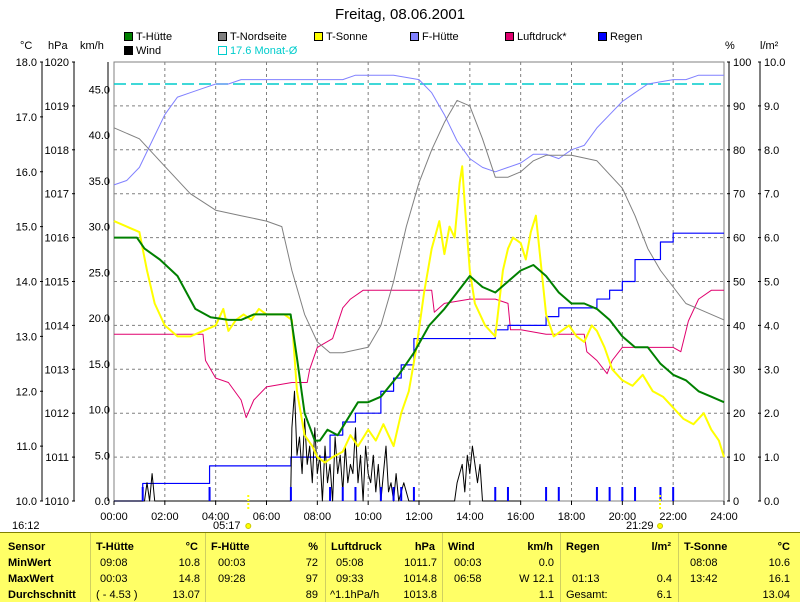  Describe the element at coordinates (102, 456) in the screenshot. I see `wind-tick-label: 5.0` at that location.